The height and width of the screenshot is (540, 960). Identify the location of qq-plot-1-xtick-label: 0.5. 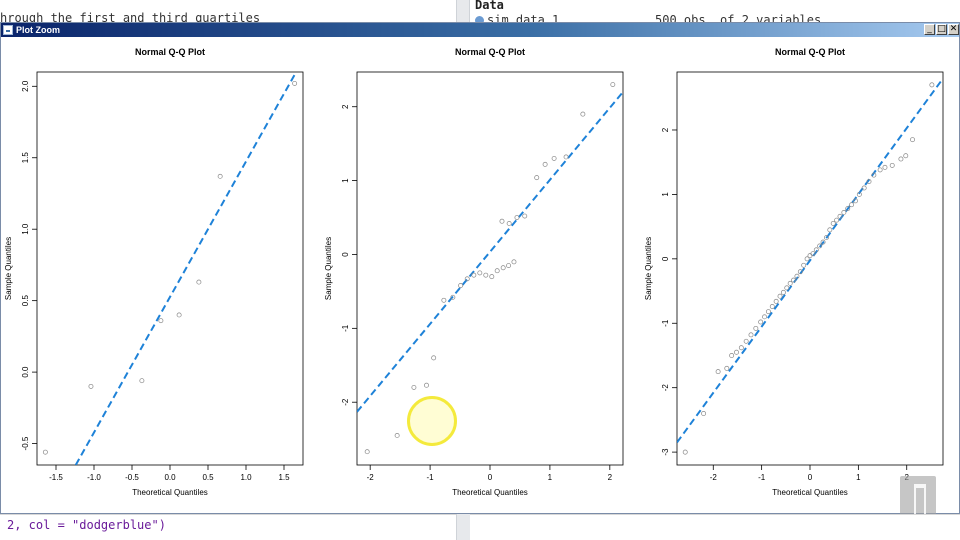
(208, 477).